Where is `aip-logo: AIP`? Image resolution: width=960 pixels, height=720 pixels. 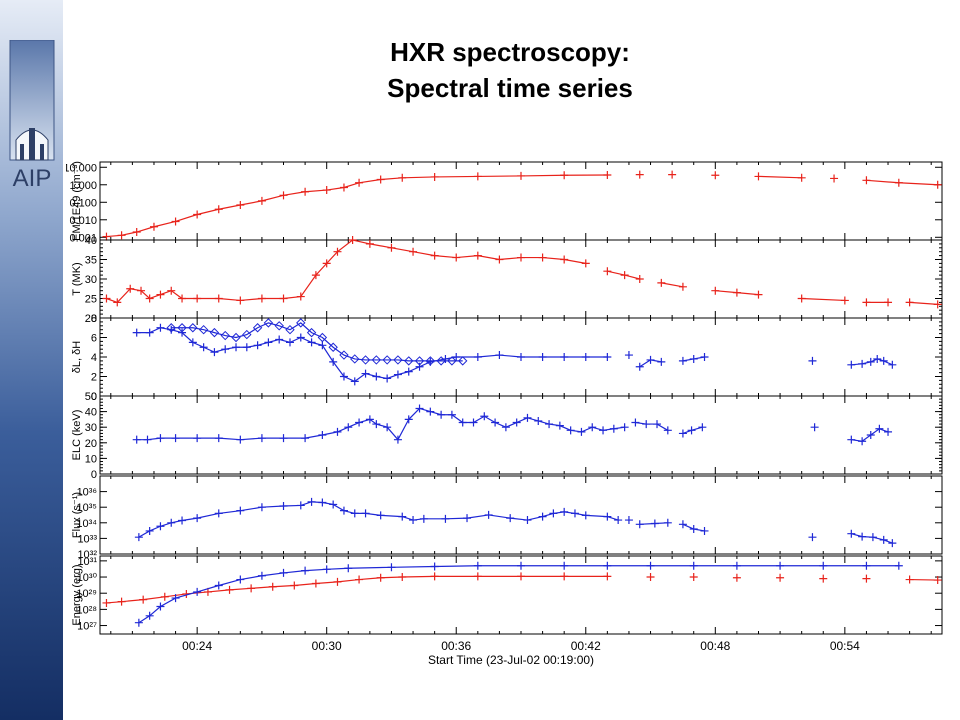 aip-logo: AIP is located at coordinates (32, 115).